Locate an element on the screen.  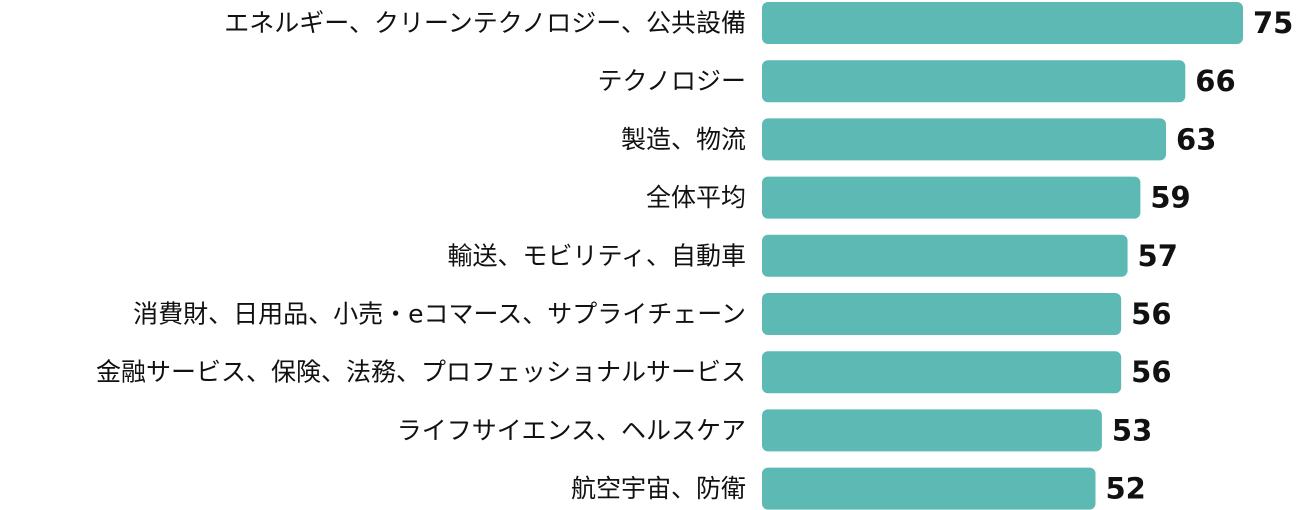
value-label: 52 is located at coordinates (1125, 489).